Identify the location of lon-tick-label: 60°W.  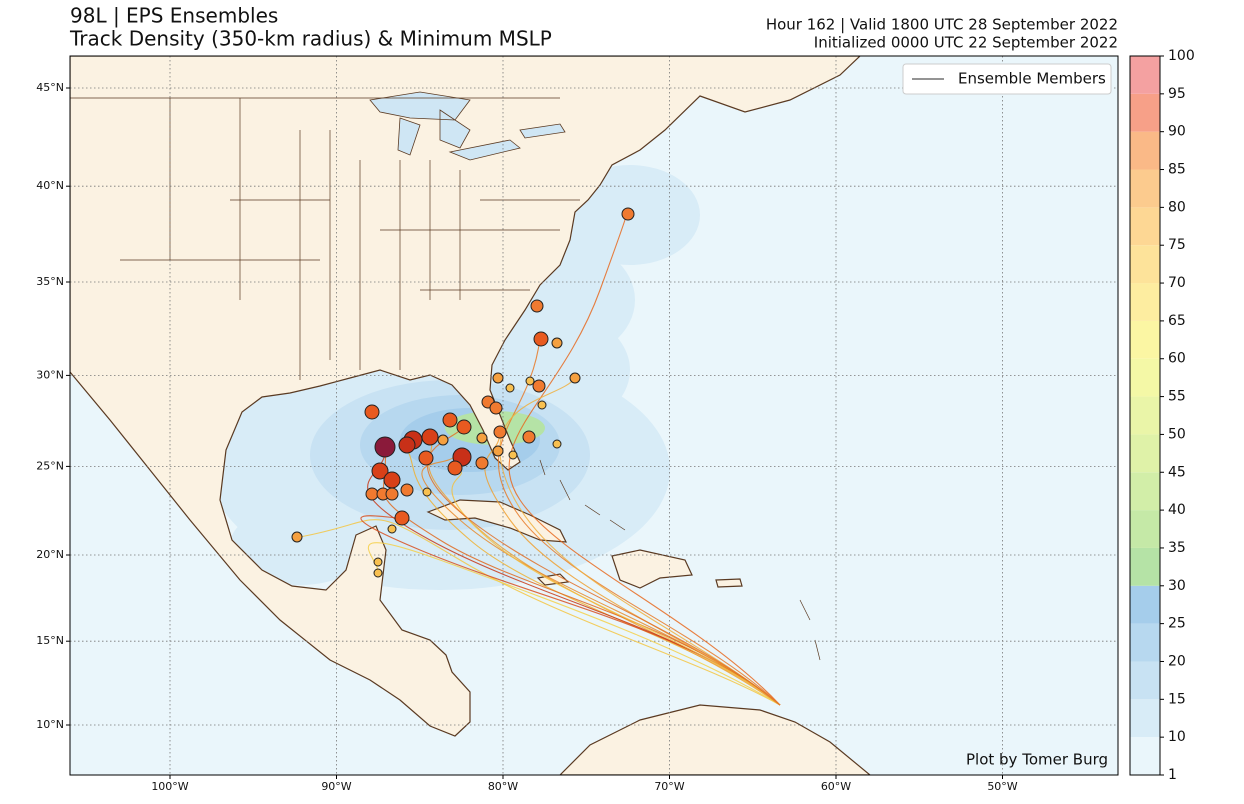
(836, 786).